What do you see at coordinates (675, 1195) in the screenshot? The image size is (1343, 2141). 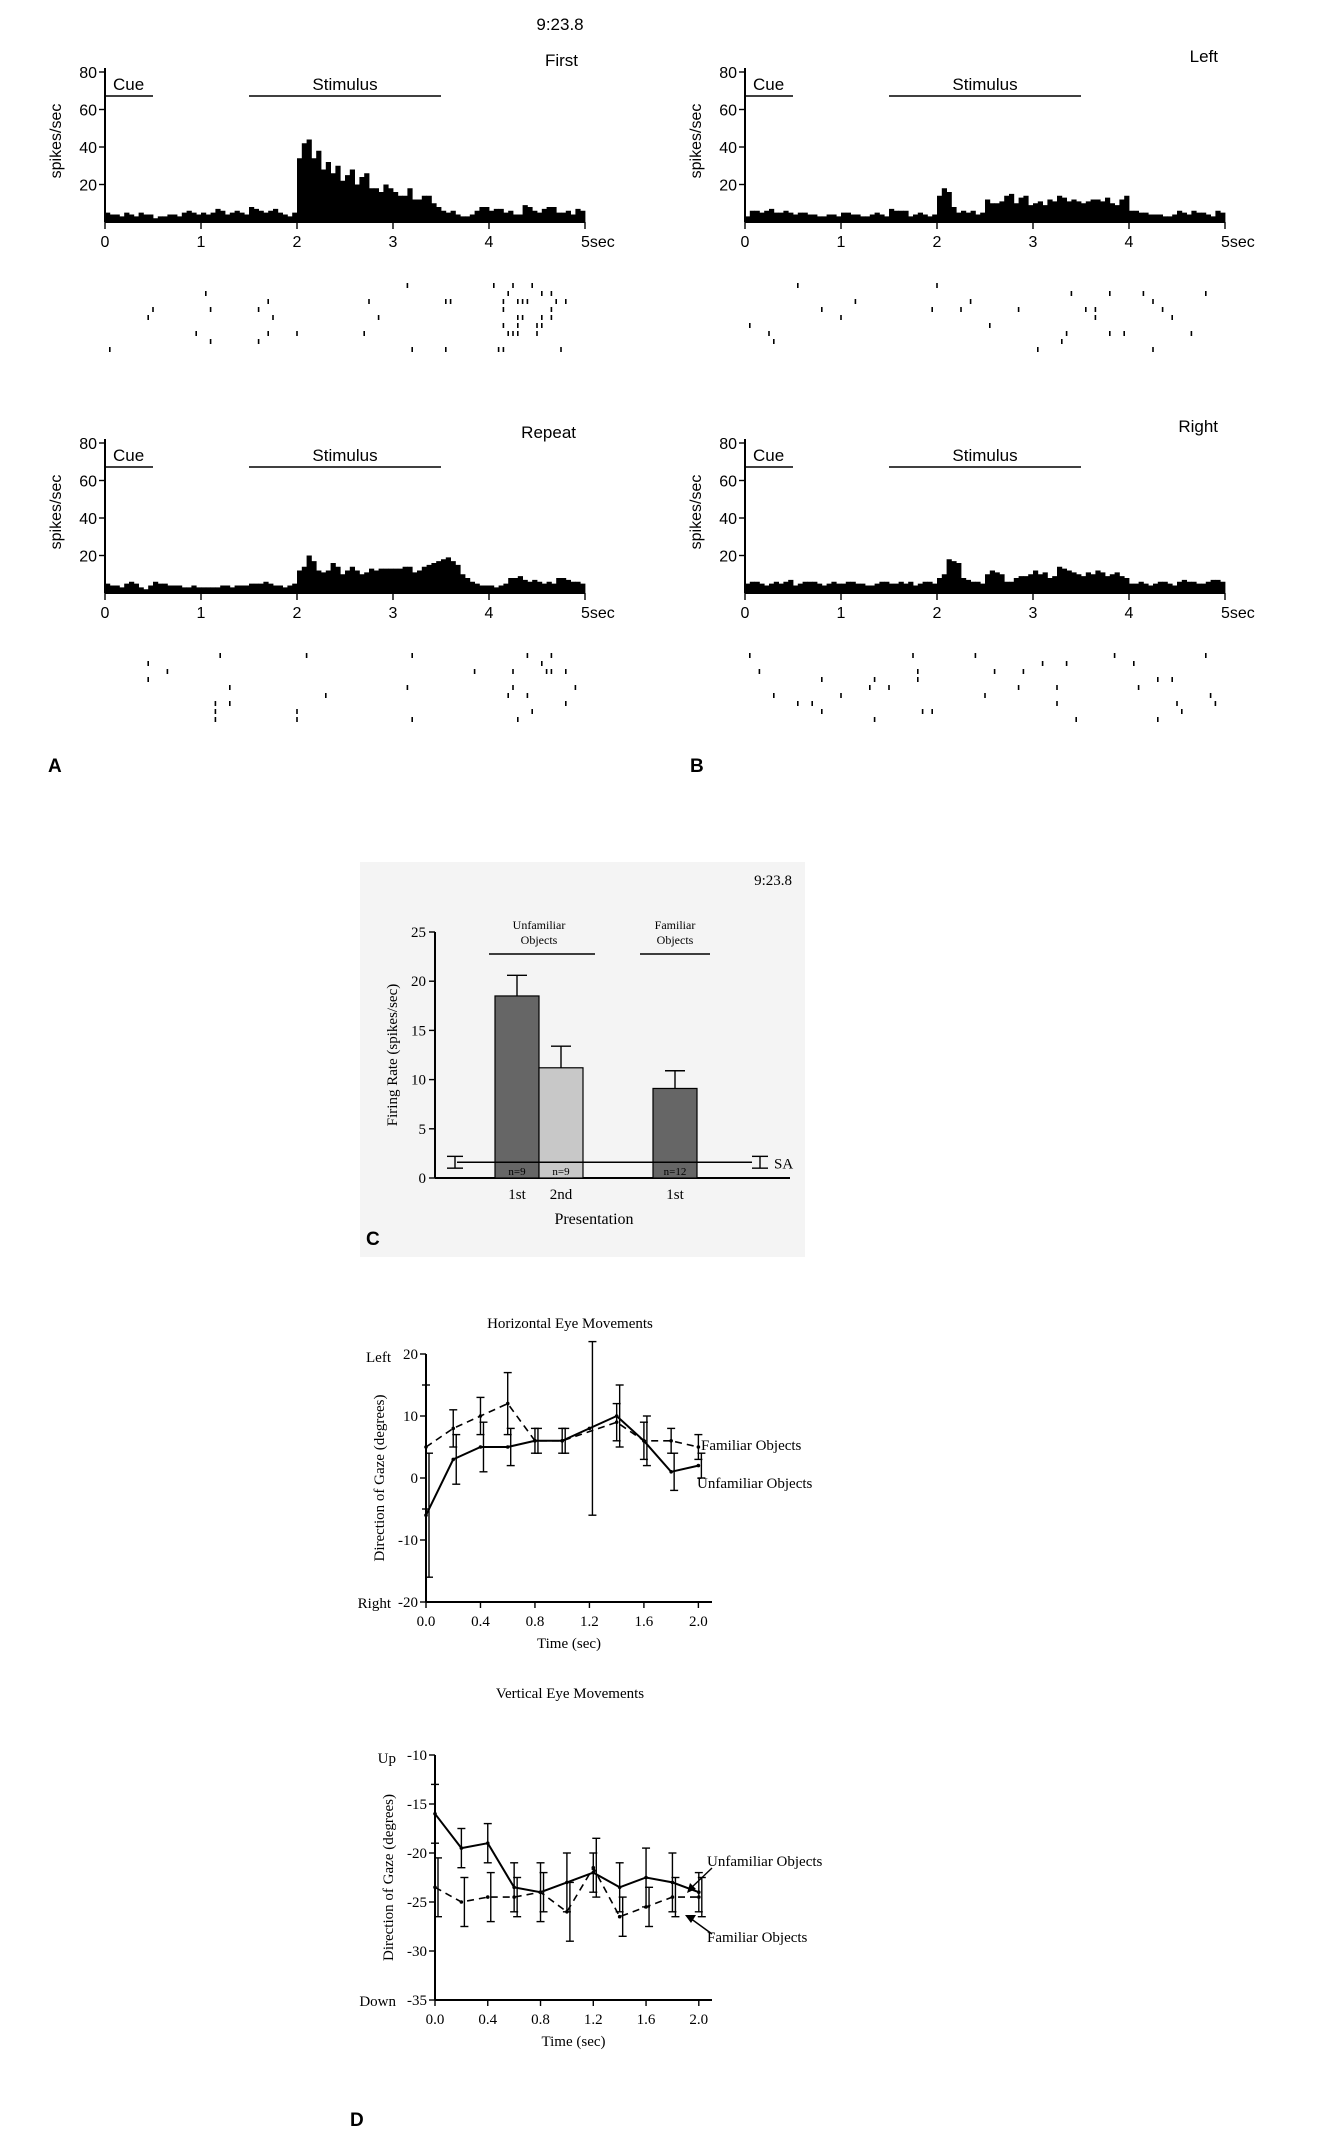 I see `category-label: 1st` at bounding box center [675, 1195].